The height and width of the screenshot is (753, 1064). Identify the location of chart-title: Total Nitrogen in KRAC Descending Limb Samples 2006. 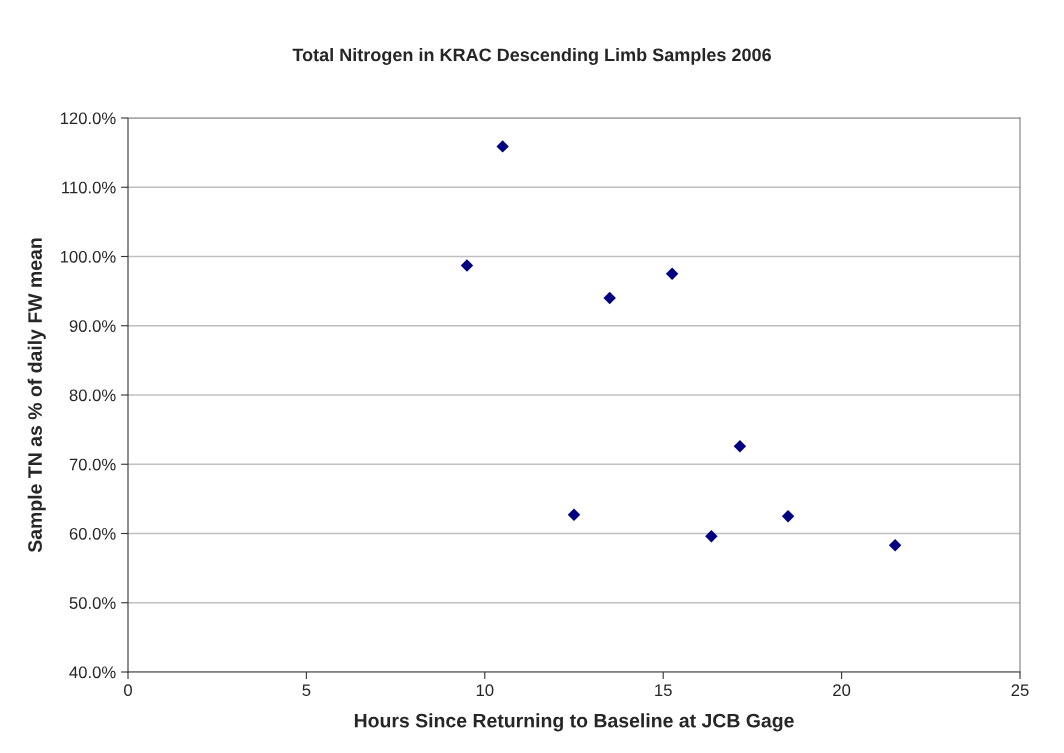
(531, 56).